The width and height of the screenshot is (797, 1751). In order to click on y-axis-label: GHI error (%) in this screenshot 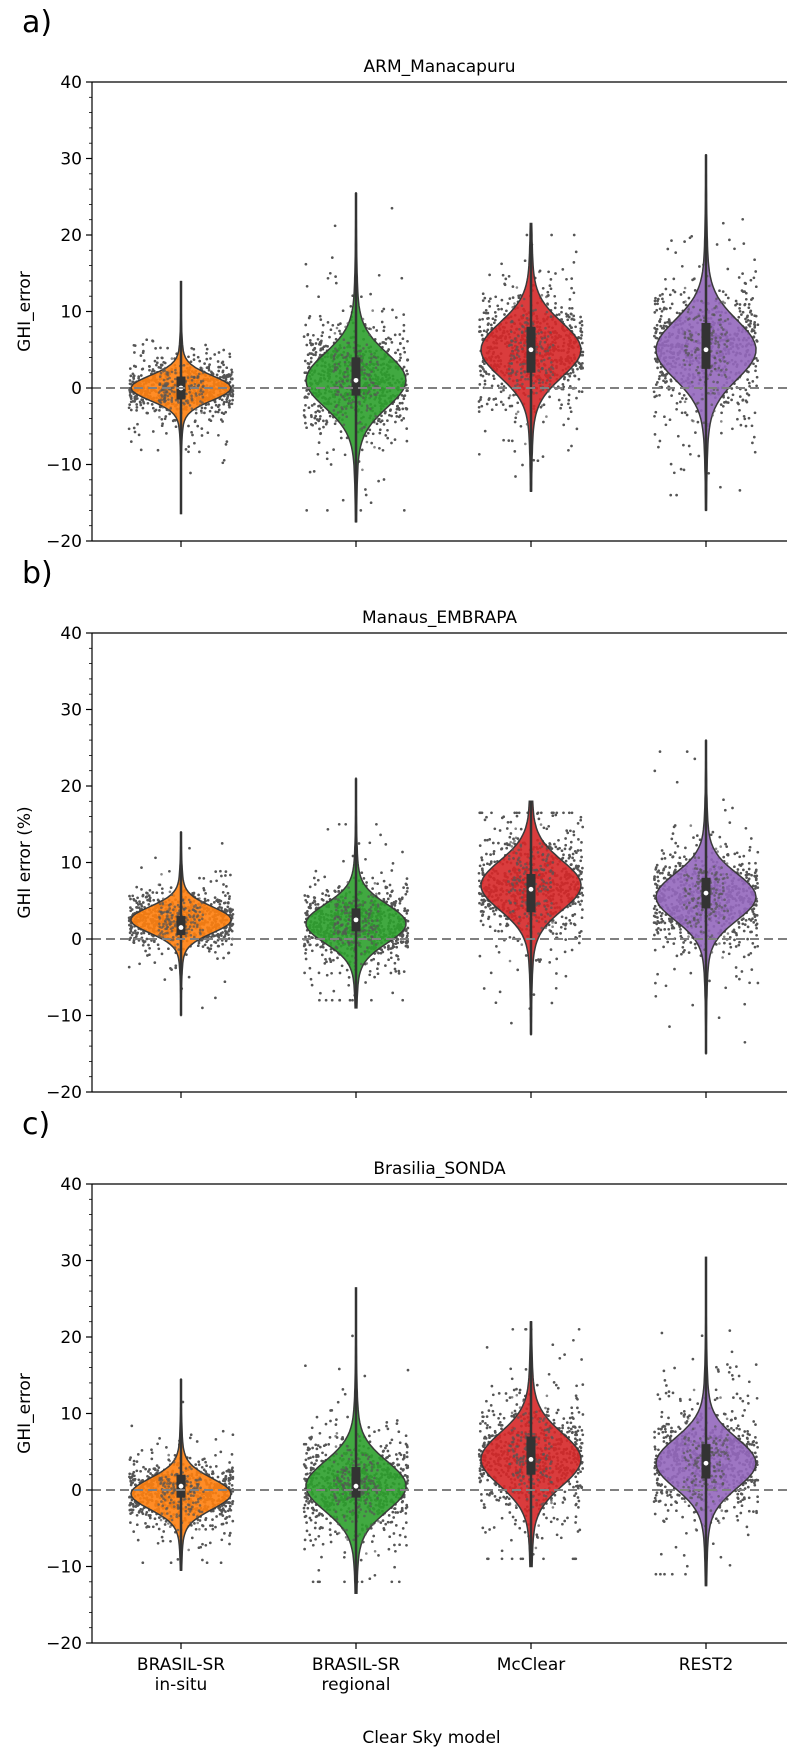, I will do `click(25, 862)`.